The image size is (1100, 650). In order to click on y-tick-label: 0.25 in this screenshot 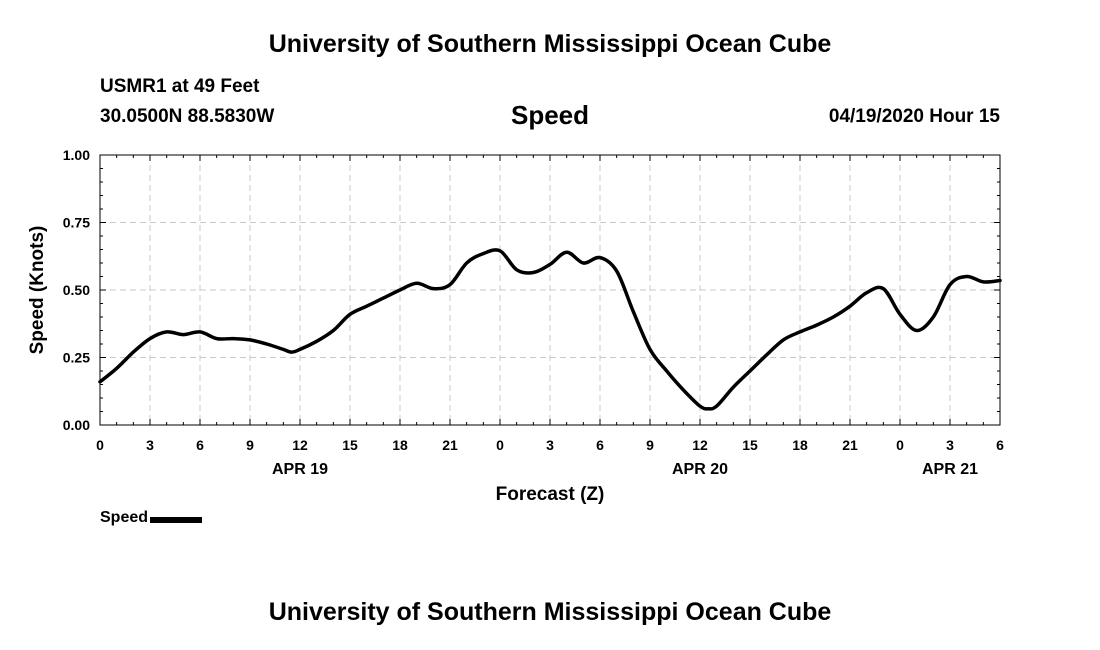, I will do `click(76, 358)`.